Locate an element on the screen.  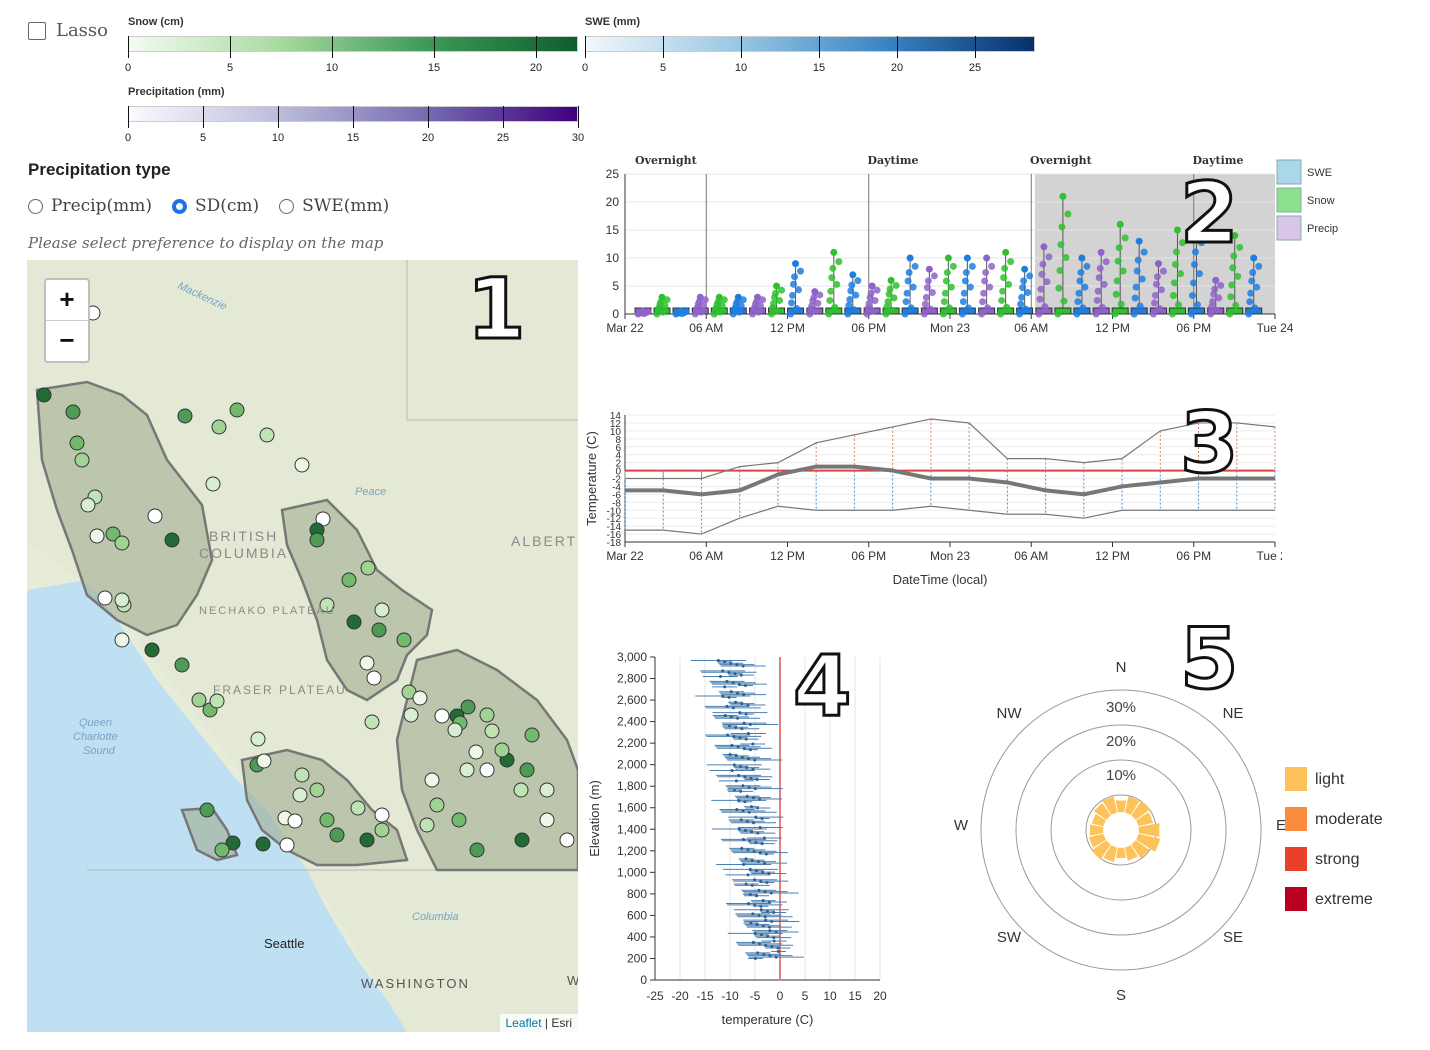
lasso-label: Lasso is located at coordinates (82, 30).